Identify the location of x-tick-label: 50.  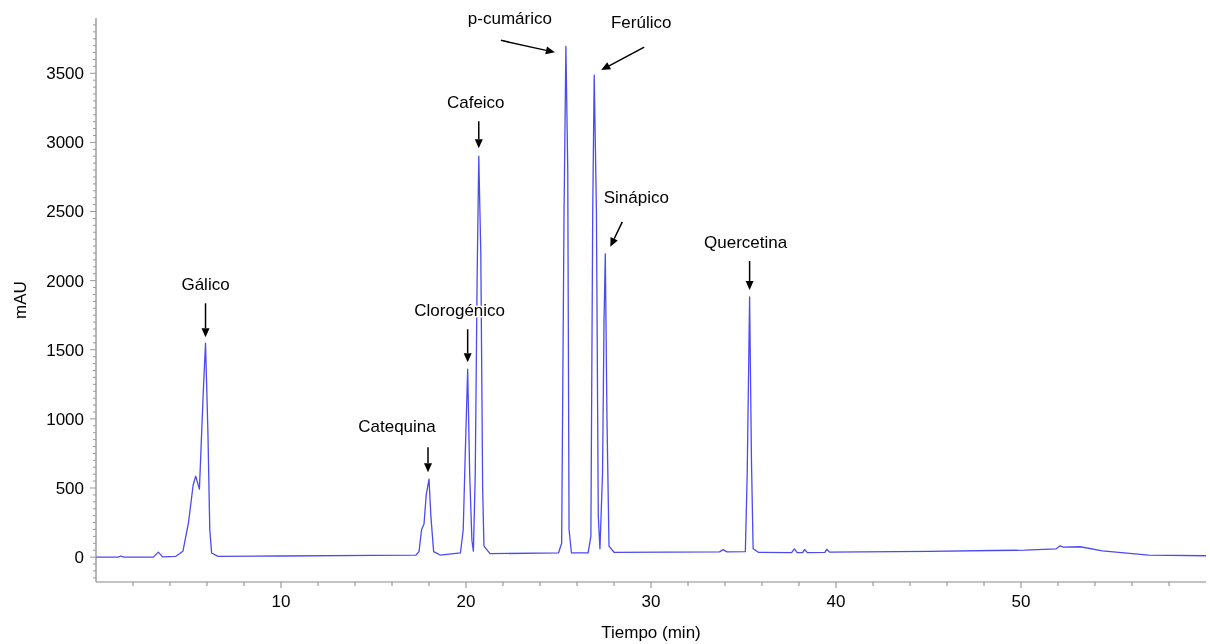
(1021, 601).